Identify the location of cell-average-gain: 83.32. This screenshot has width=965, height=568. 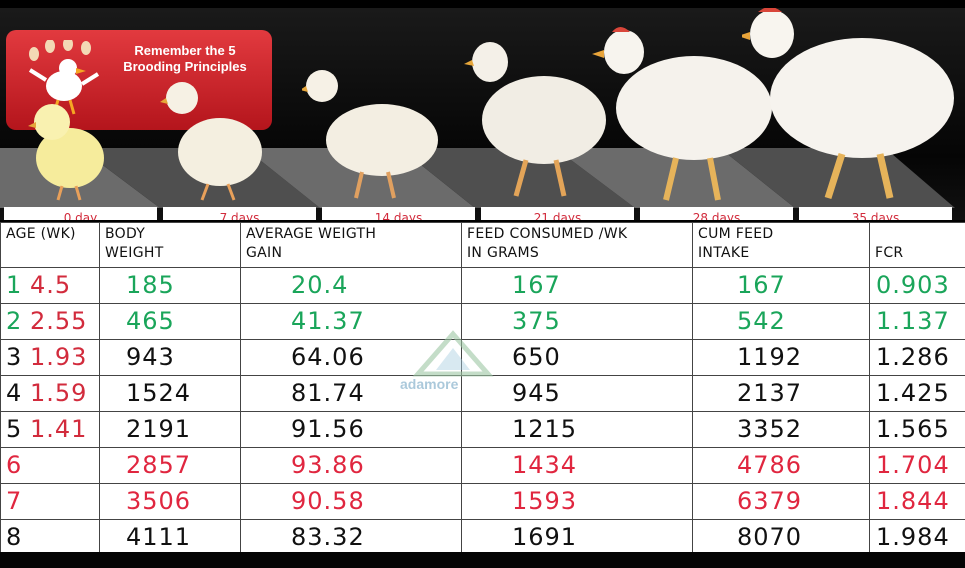
(351, 537).